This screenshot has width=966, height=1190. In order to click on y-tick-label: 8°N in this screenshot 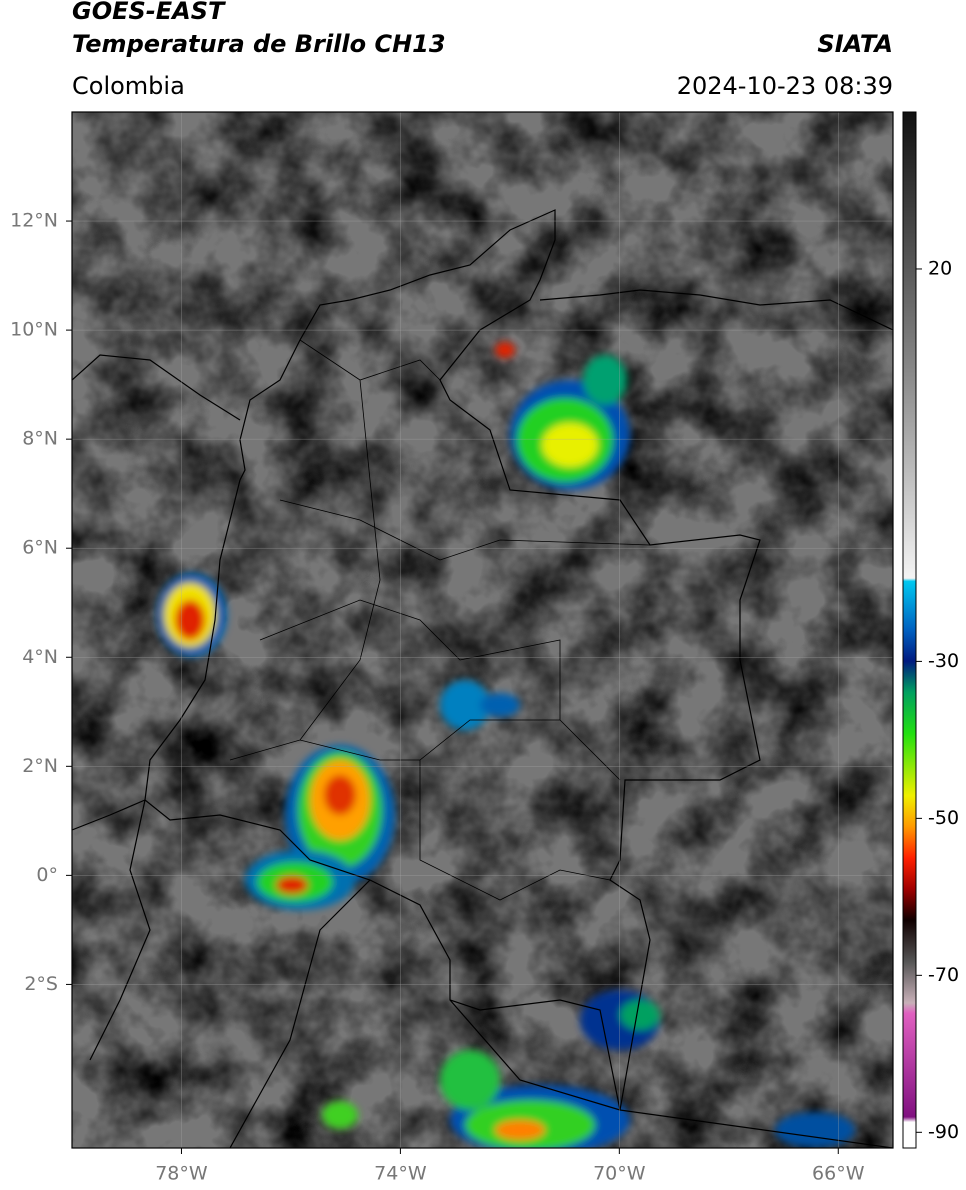, I will do `click(40, 439)`.